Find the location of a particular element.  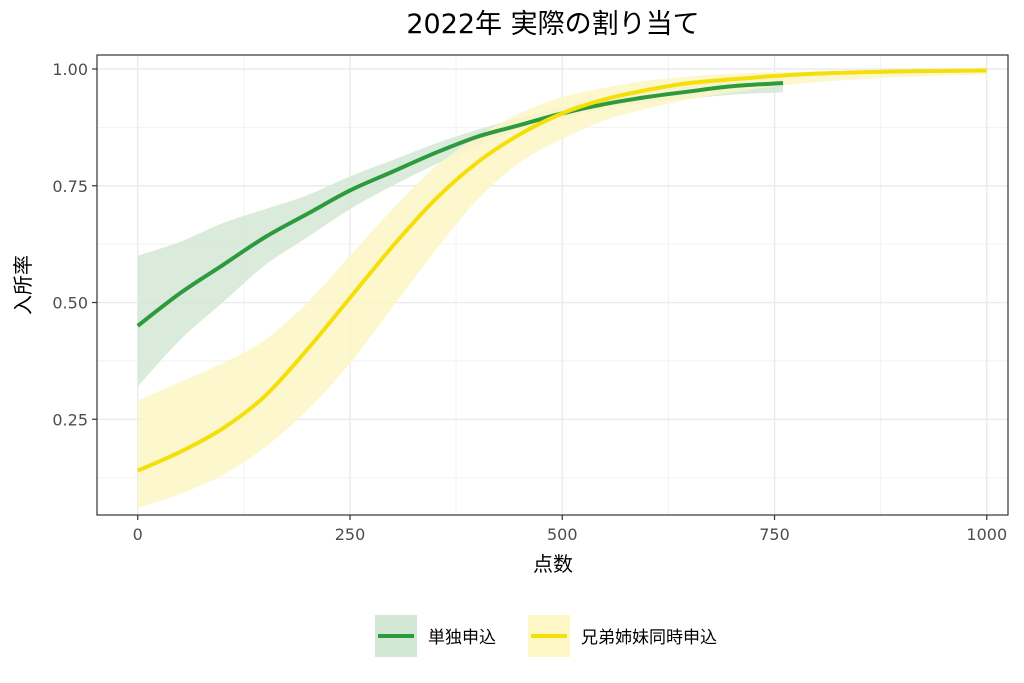

x-axis-title: 点数 is located at coordinates (553, 564).